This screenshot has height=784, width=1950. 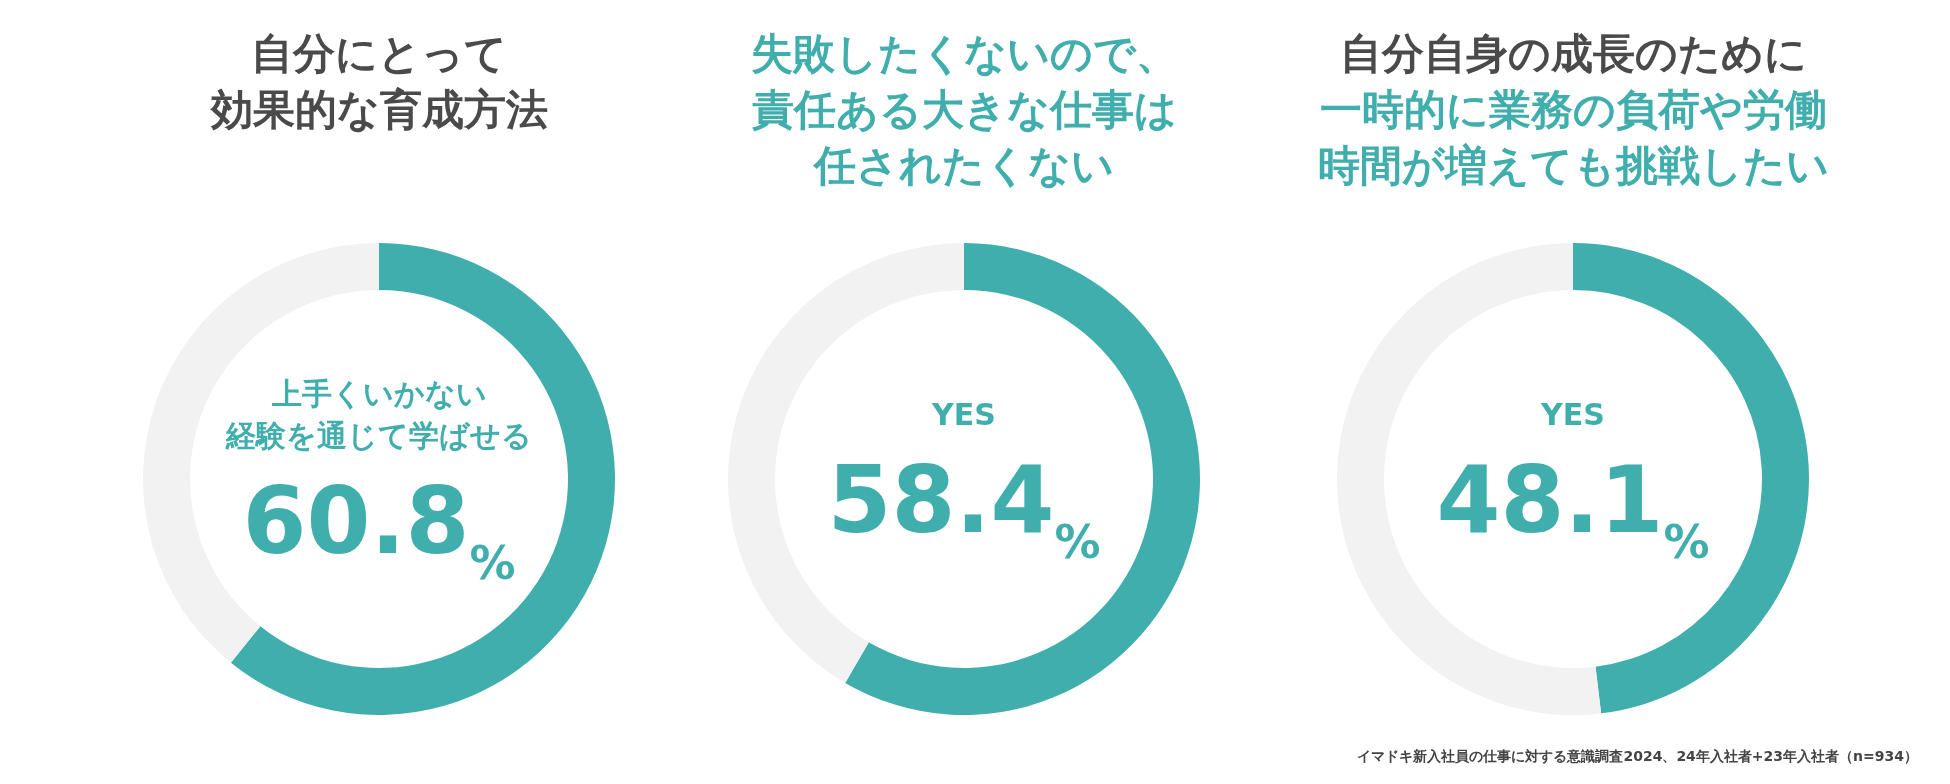 I want to click on chart-subtitle: 一時的に業務の負荷や労働時間が増えても挑戦したい, so click(x=1573, y=137).